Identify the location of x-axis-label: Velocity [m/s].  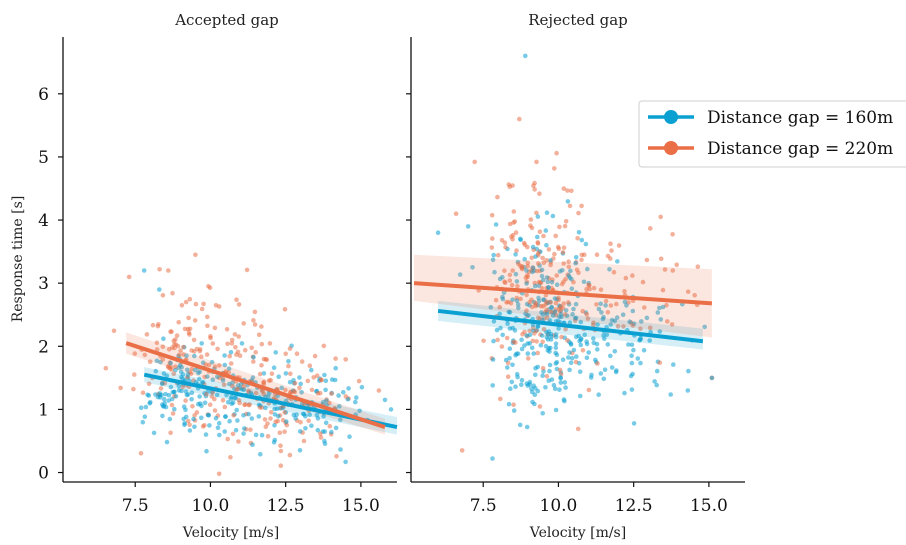
(230, 533).